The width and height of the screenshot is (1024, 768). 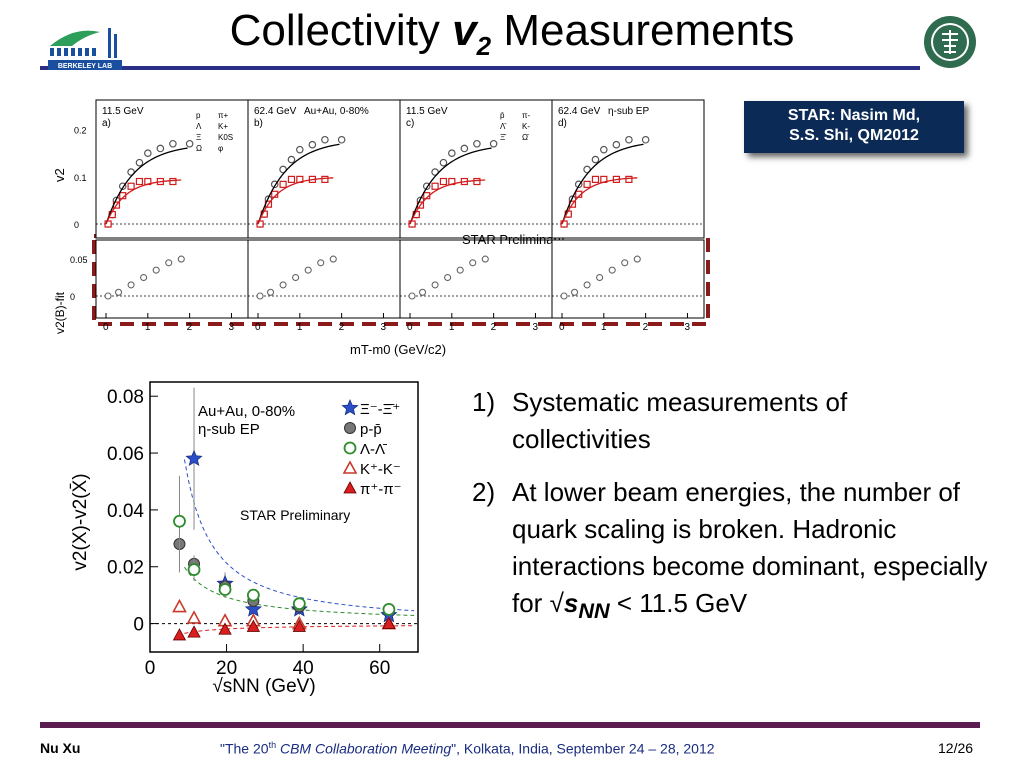 I want to click on logo-text: BERKELEY LAB, so click(x=85, y=66).